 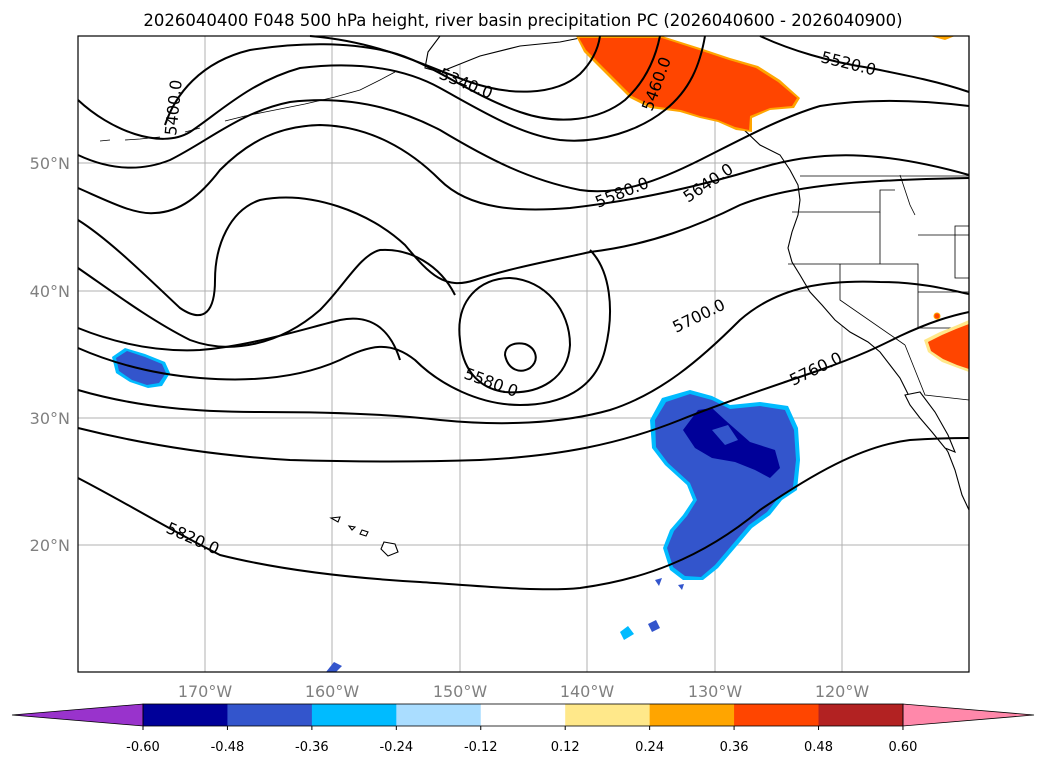 What do you see at coordinates (50, 291) in the screenshot?
I see `lat-label-40n: 40°N` at bounding box center [50, 291].